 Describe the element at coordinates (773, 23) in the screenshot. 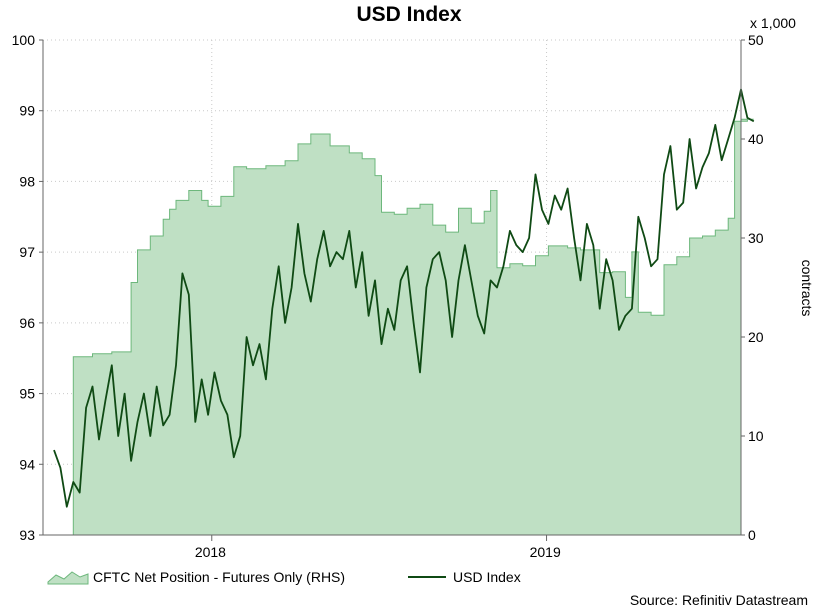

I see `right-axis-multiplier: x 1,000` at that location.